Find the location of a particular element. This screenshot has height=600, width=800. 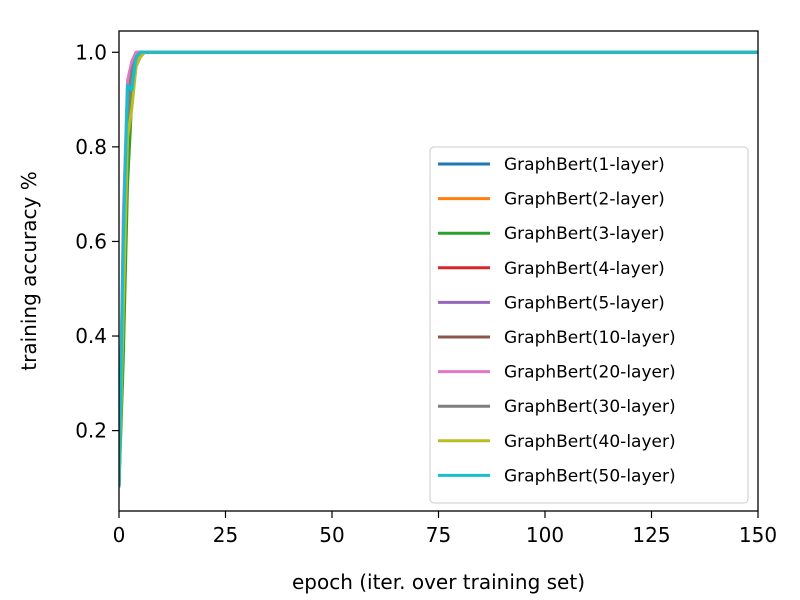

y-tick-label: 0.2 is located at coordinates (91, 431).